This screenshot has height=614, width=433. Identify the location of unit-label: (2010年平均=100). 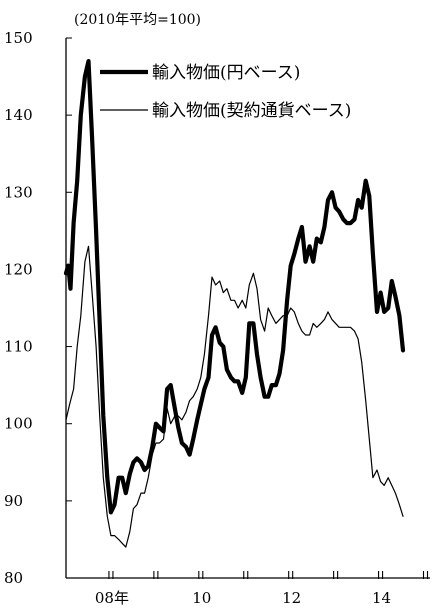
(137, 20).